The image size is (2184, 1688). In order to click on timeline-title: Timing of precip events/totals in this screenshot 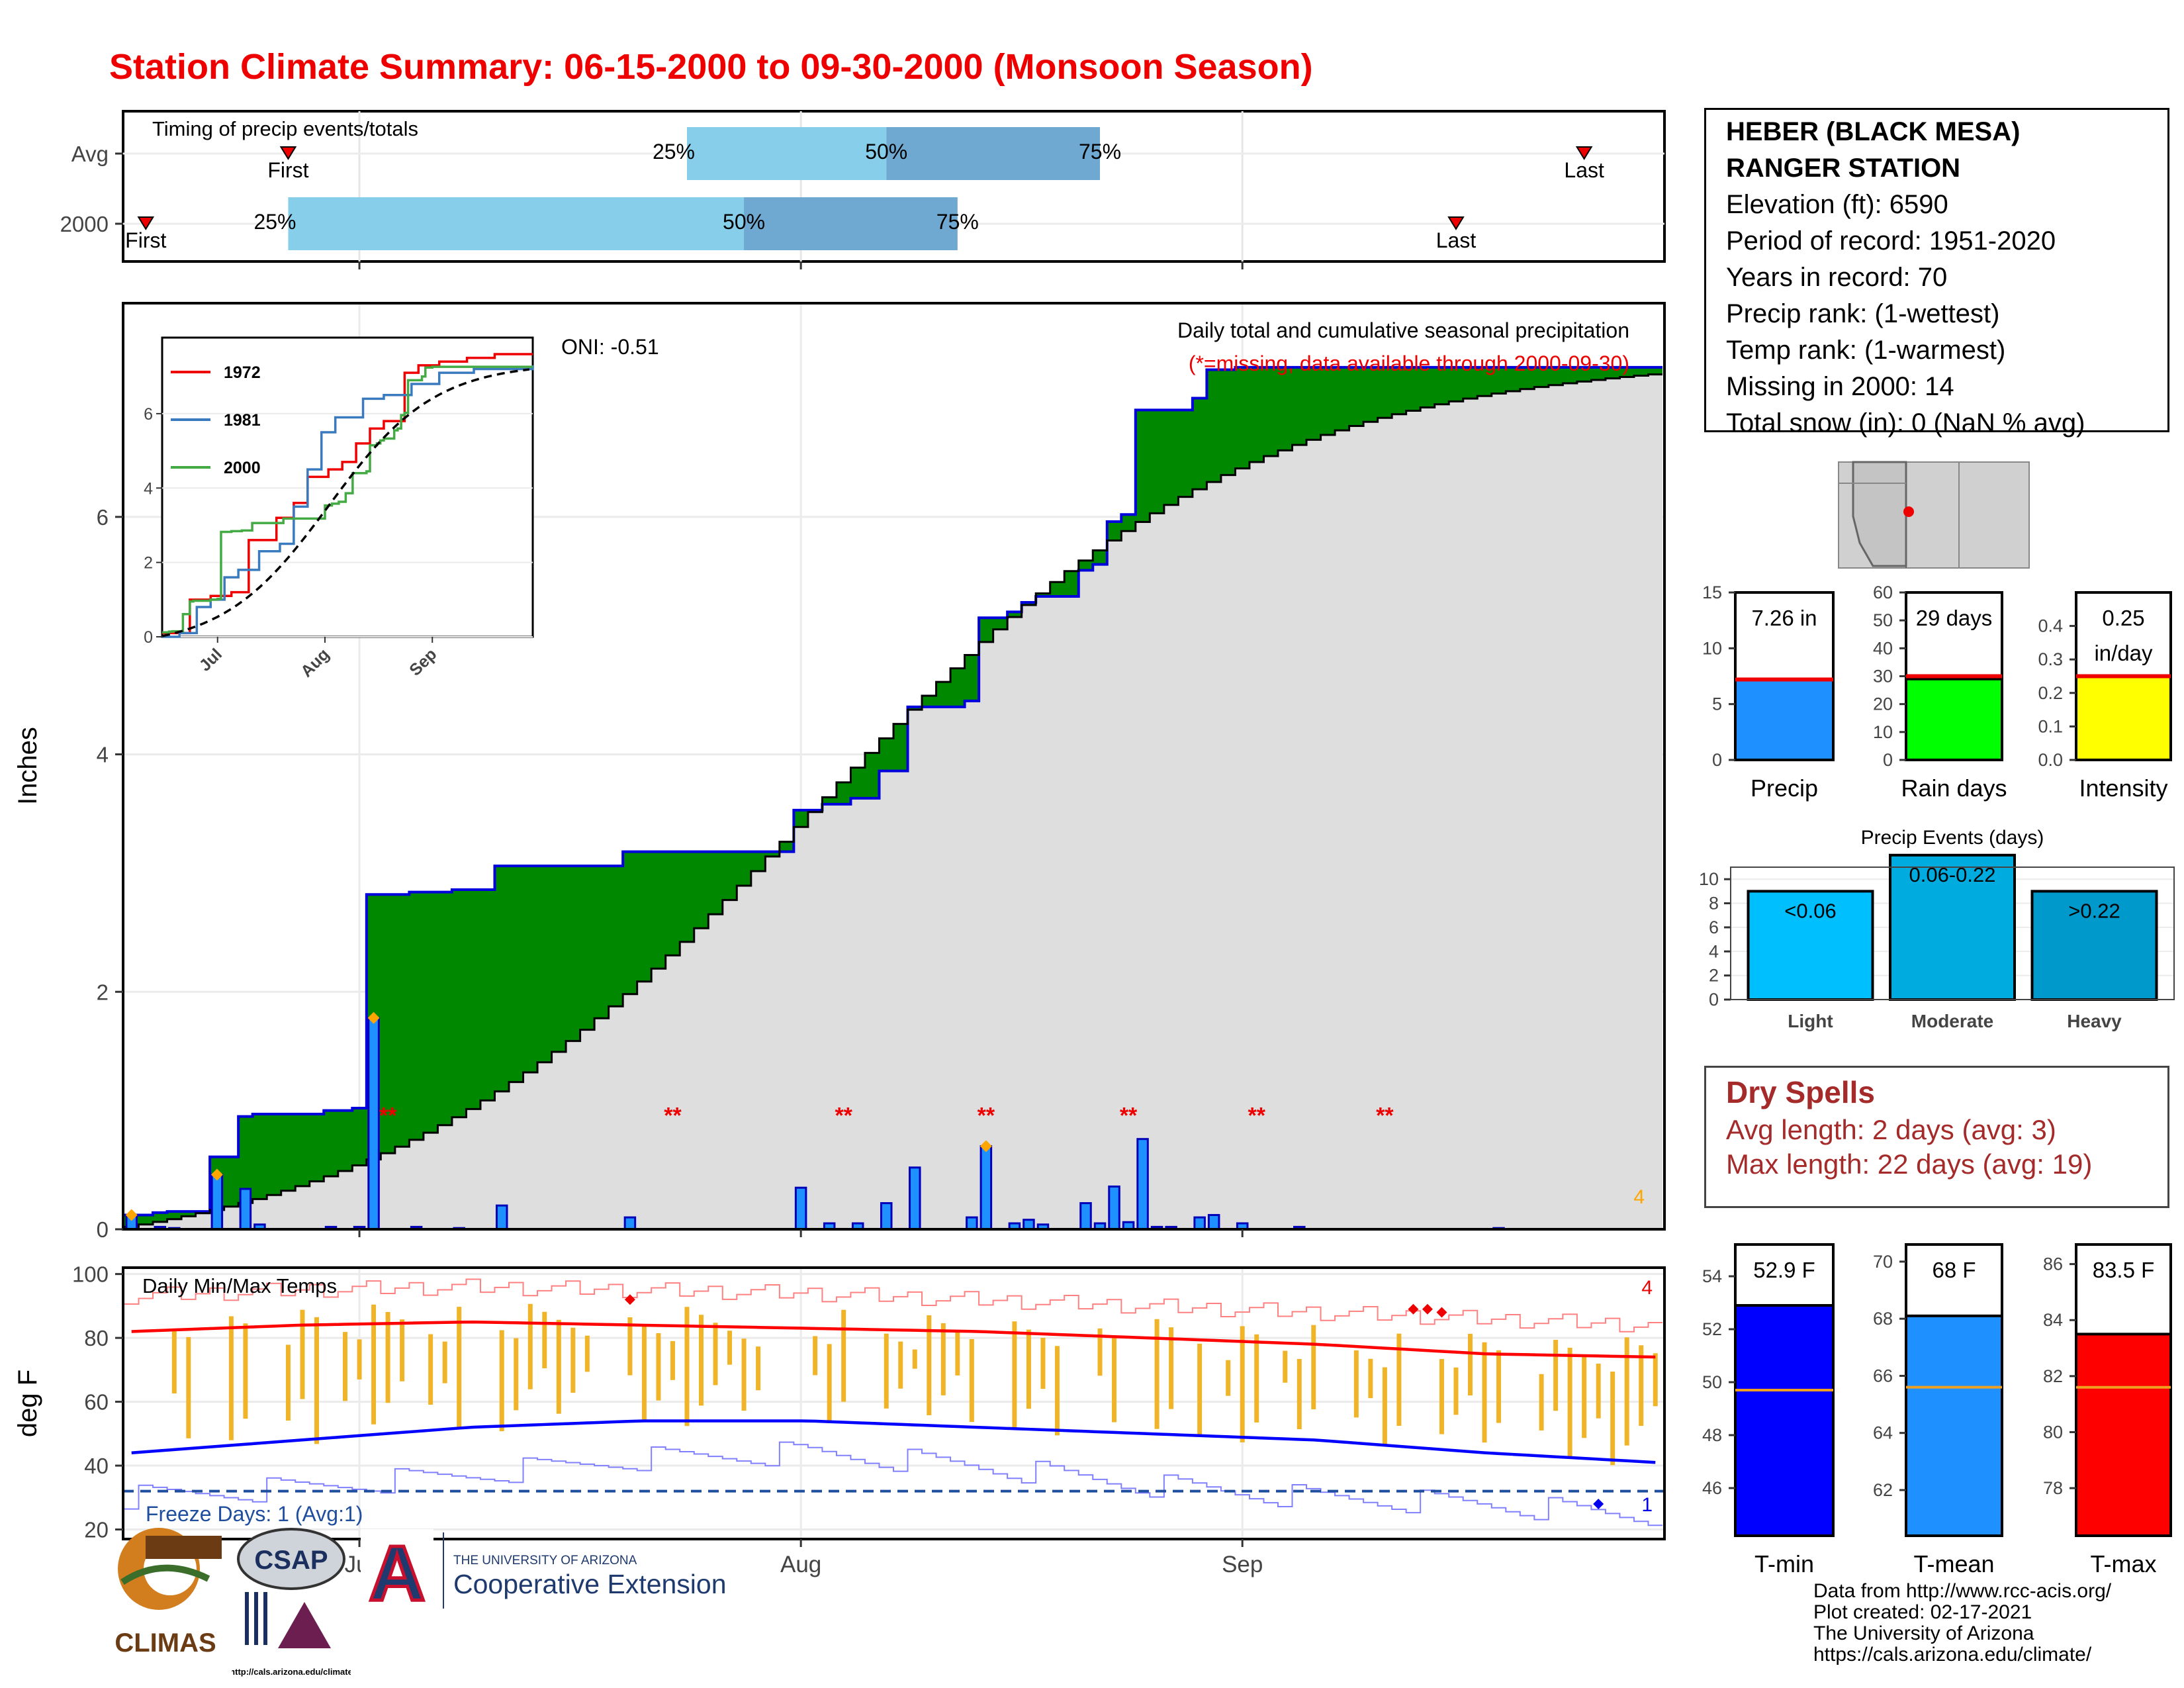, I will do `click(285, 128)`.